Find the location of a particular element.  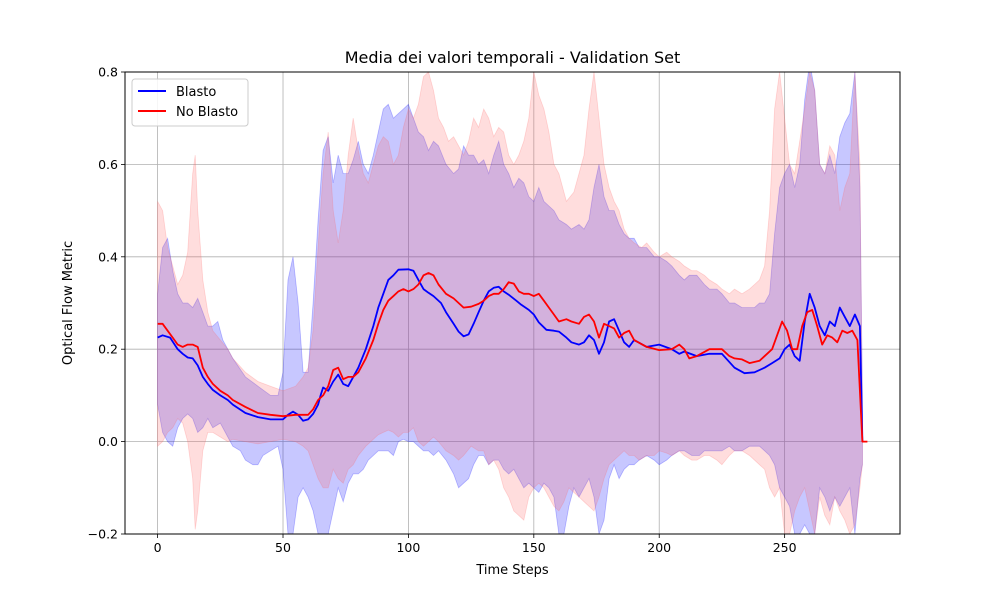

x-axis-label: Time Steps is located at coordinates (512, 570).